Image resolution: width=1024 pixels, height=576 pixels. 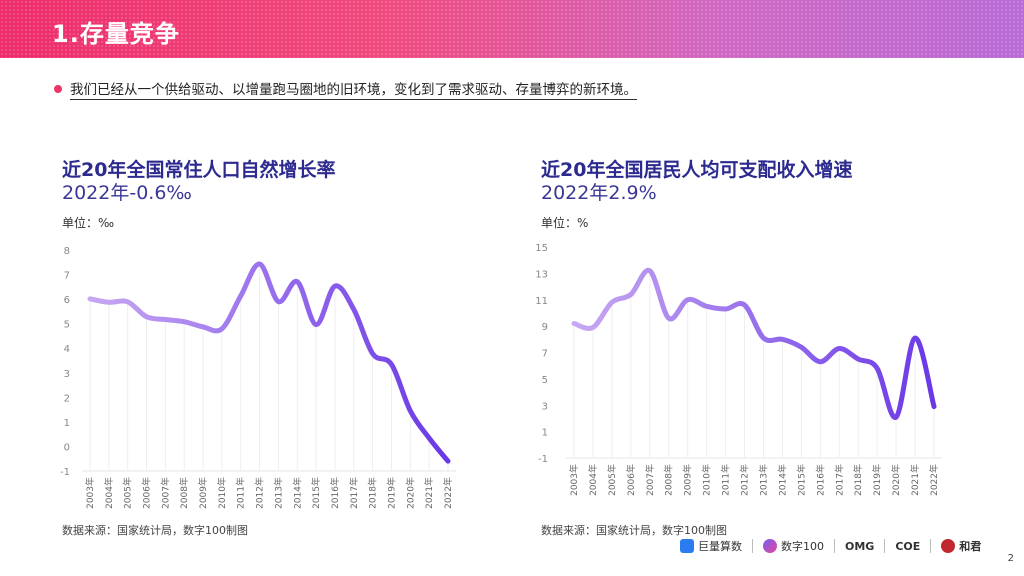 What do you see at coordinates (711, 546) in the screenshot?
I see `logo-juliang: 巨量算数` at bounding box center [711, 546].